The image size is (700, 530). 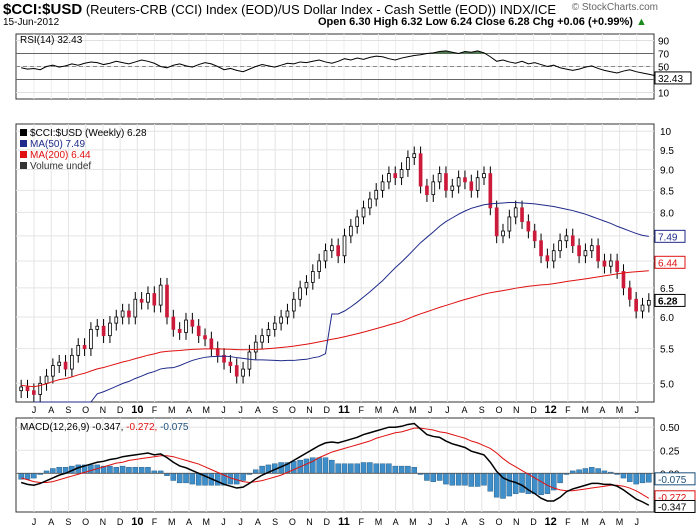 I want to click on macd-signal-line, so click(x=335, y=463).